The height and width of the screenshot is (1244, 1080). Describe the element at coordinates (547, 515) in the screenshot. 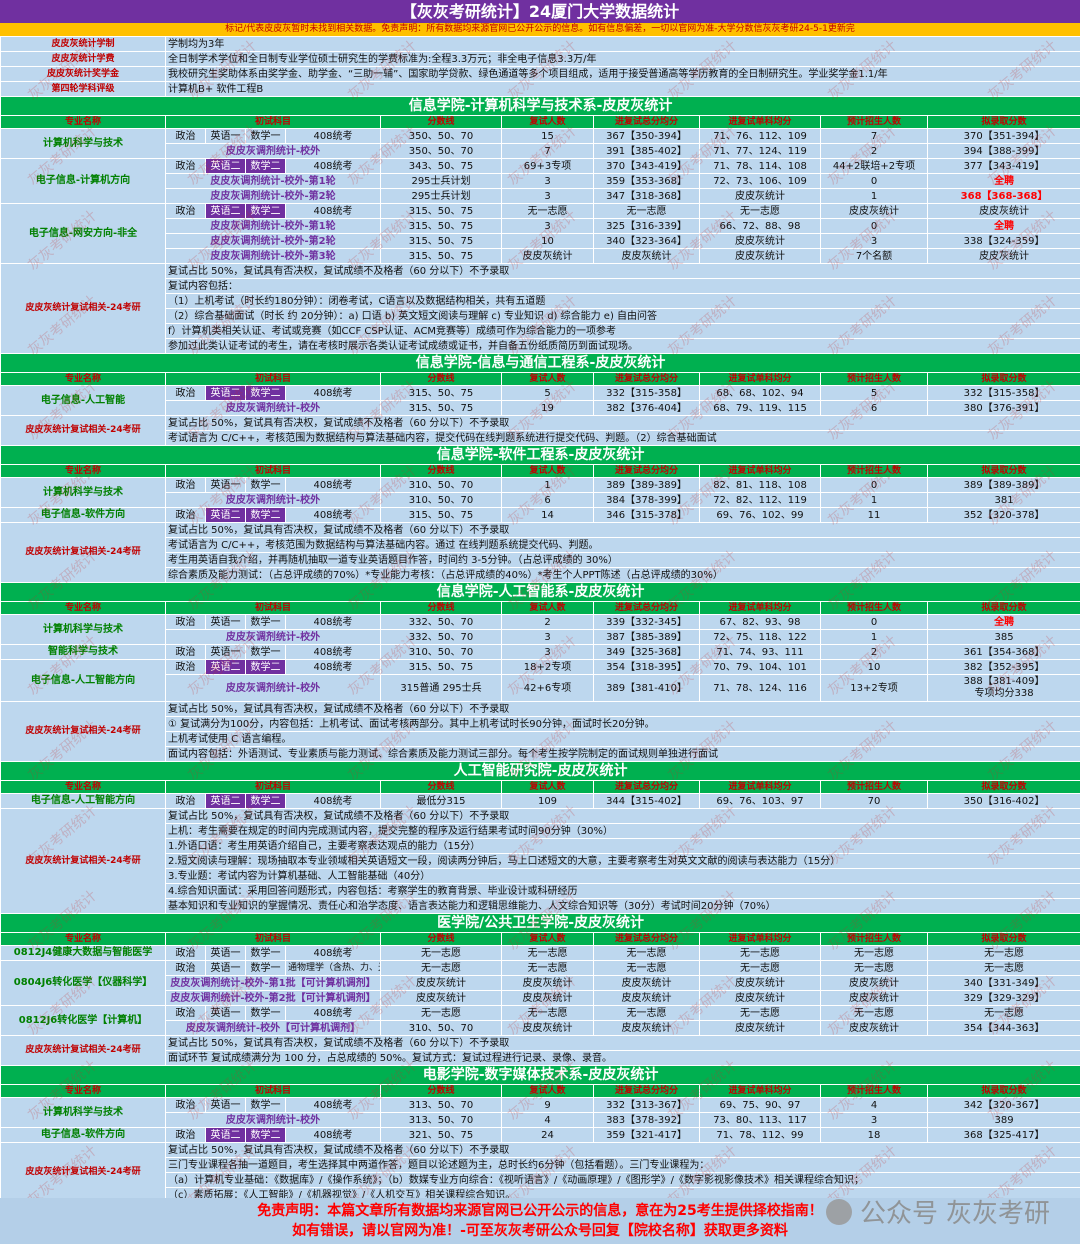

I see `cell-n: 14` at that location.